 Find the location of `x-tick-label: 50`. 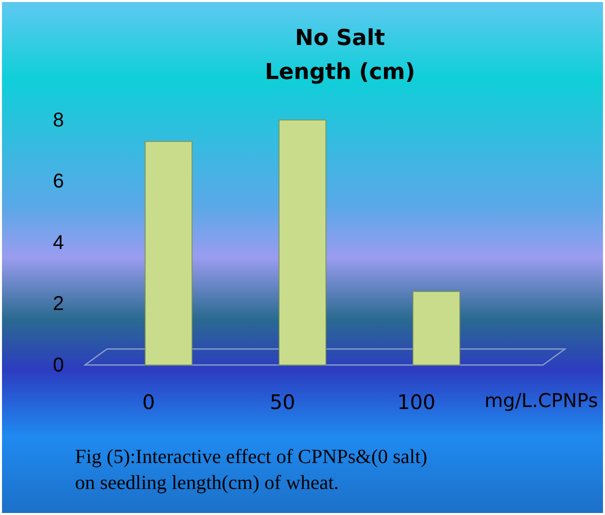

x-tick-label: 50 is located at coordinates (283, 402).